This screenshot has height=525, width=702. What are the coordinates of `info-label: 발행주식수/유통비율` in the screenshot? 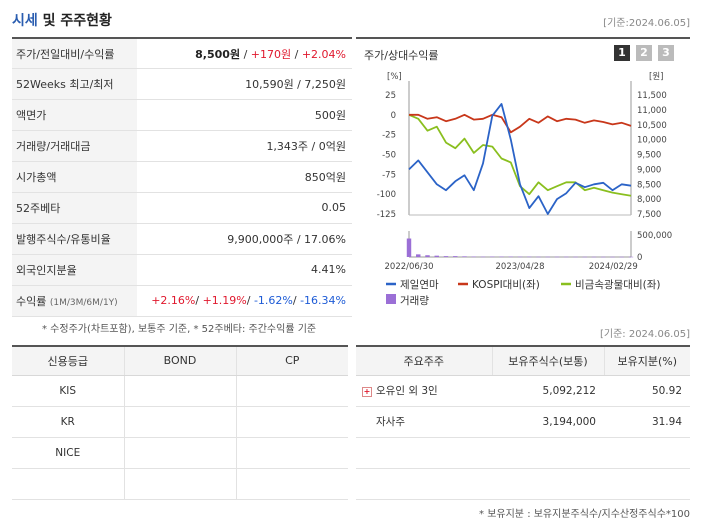 It's located at (74, 239).